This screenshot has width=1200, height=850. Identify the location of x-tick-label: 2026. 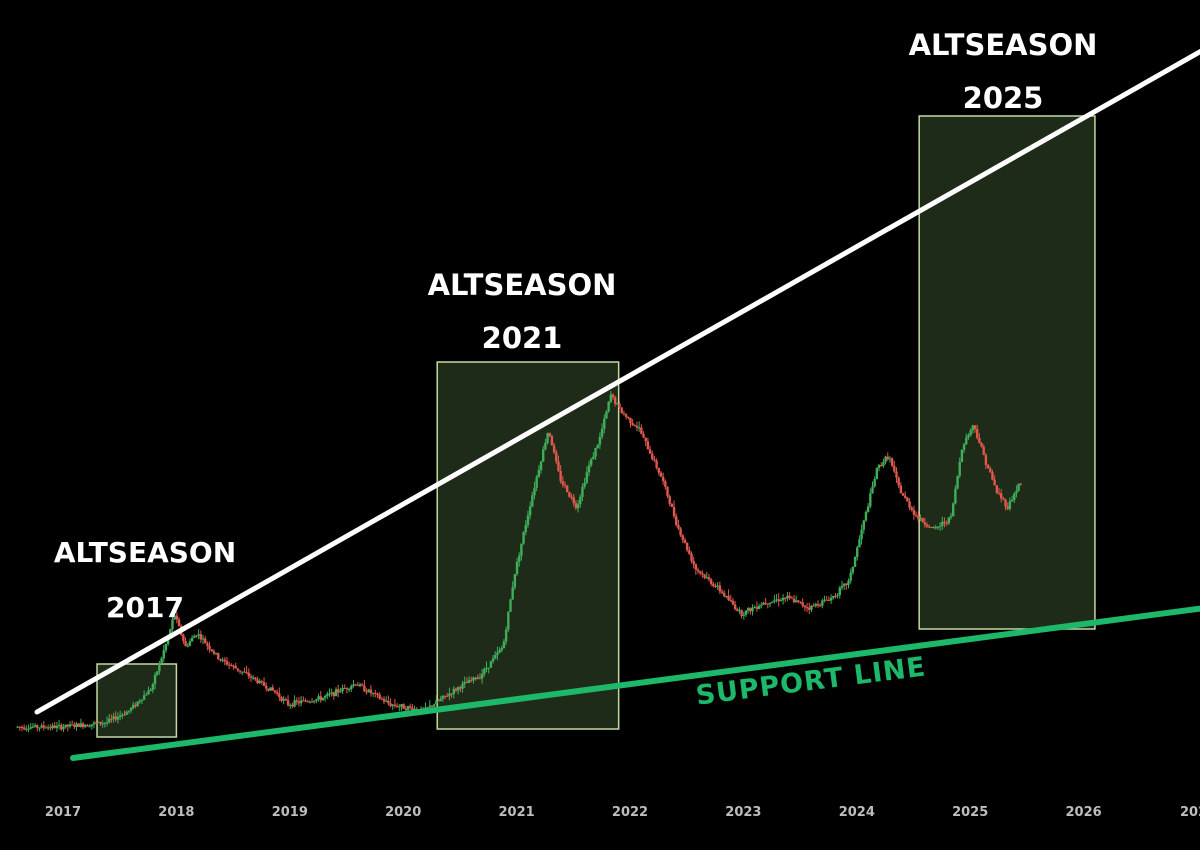
(1084, 812).